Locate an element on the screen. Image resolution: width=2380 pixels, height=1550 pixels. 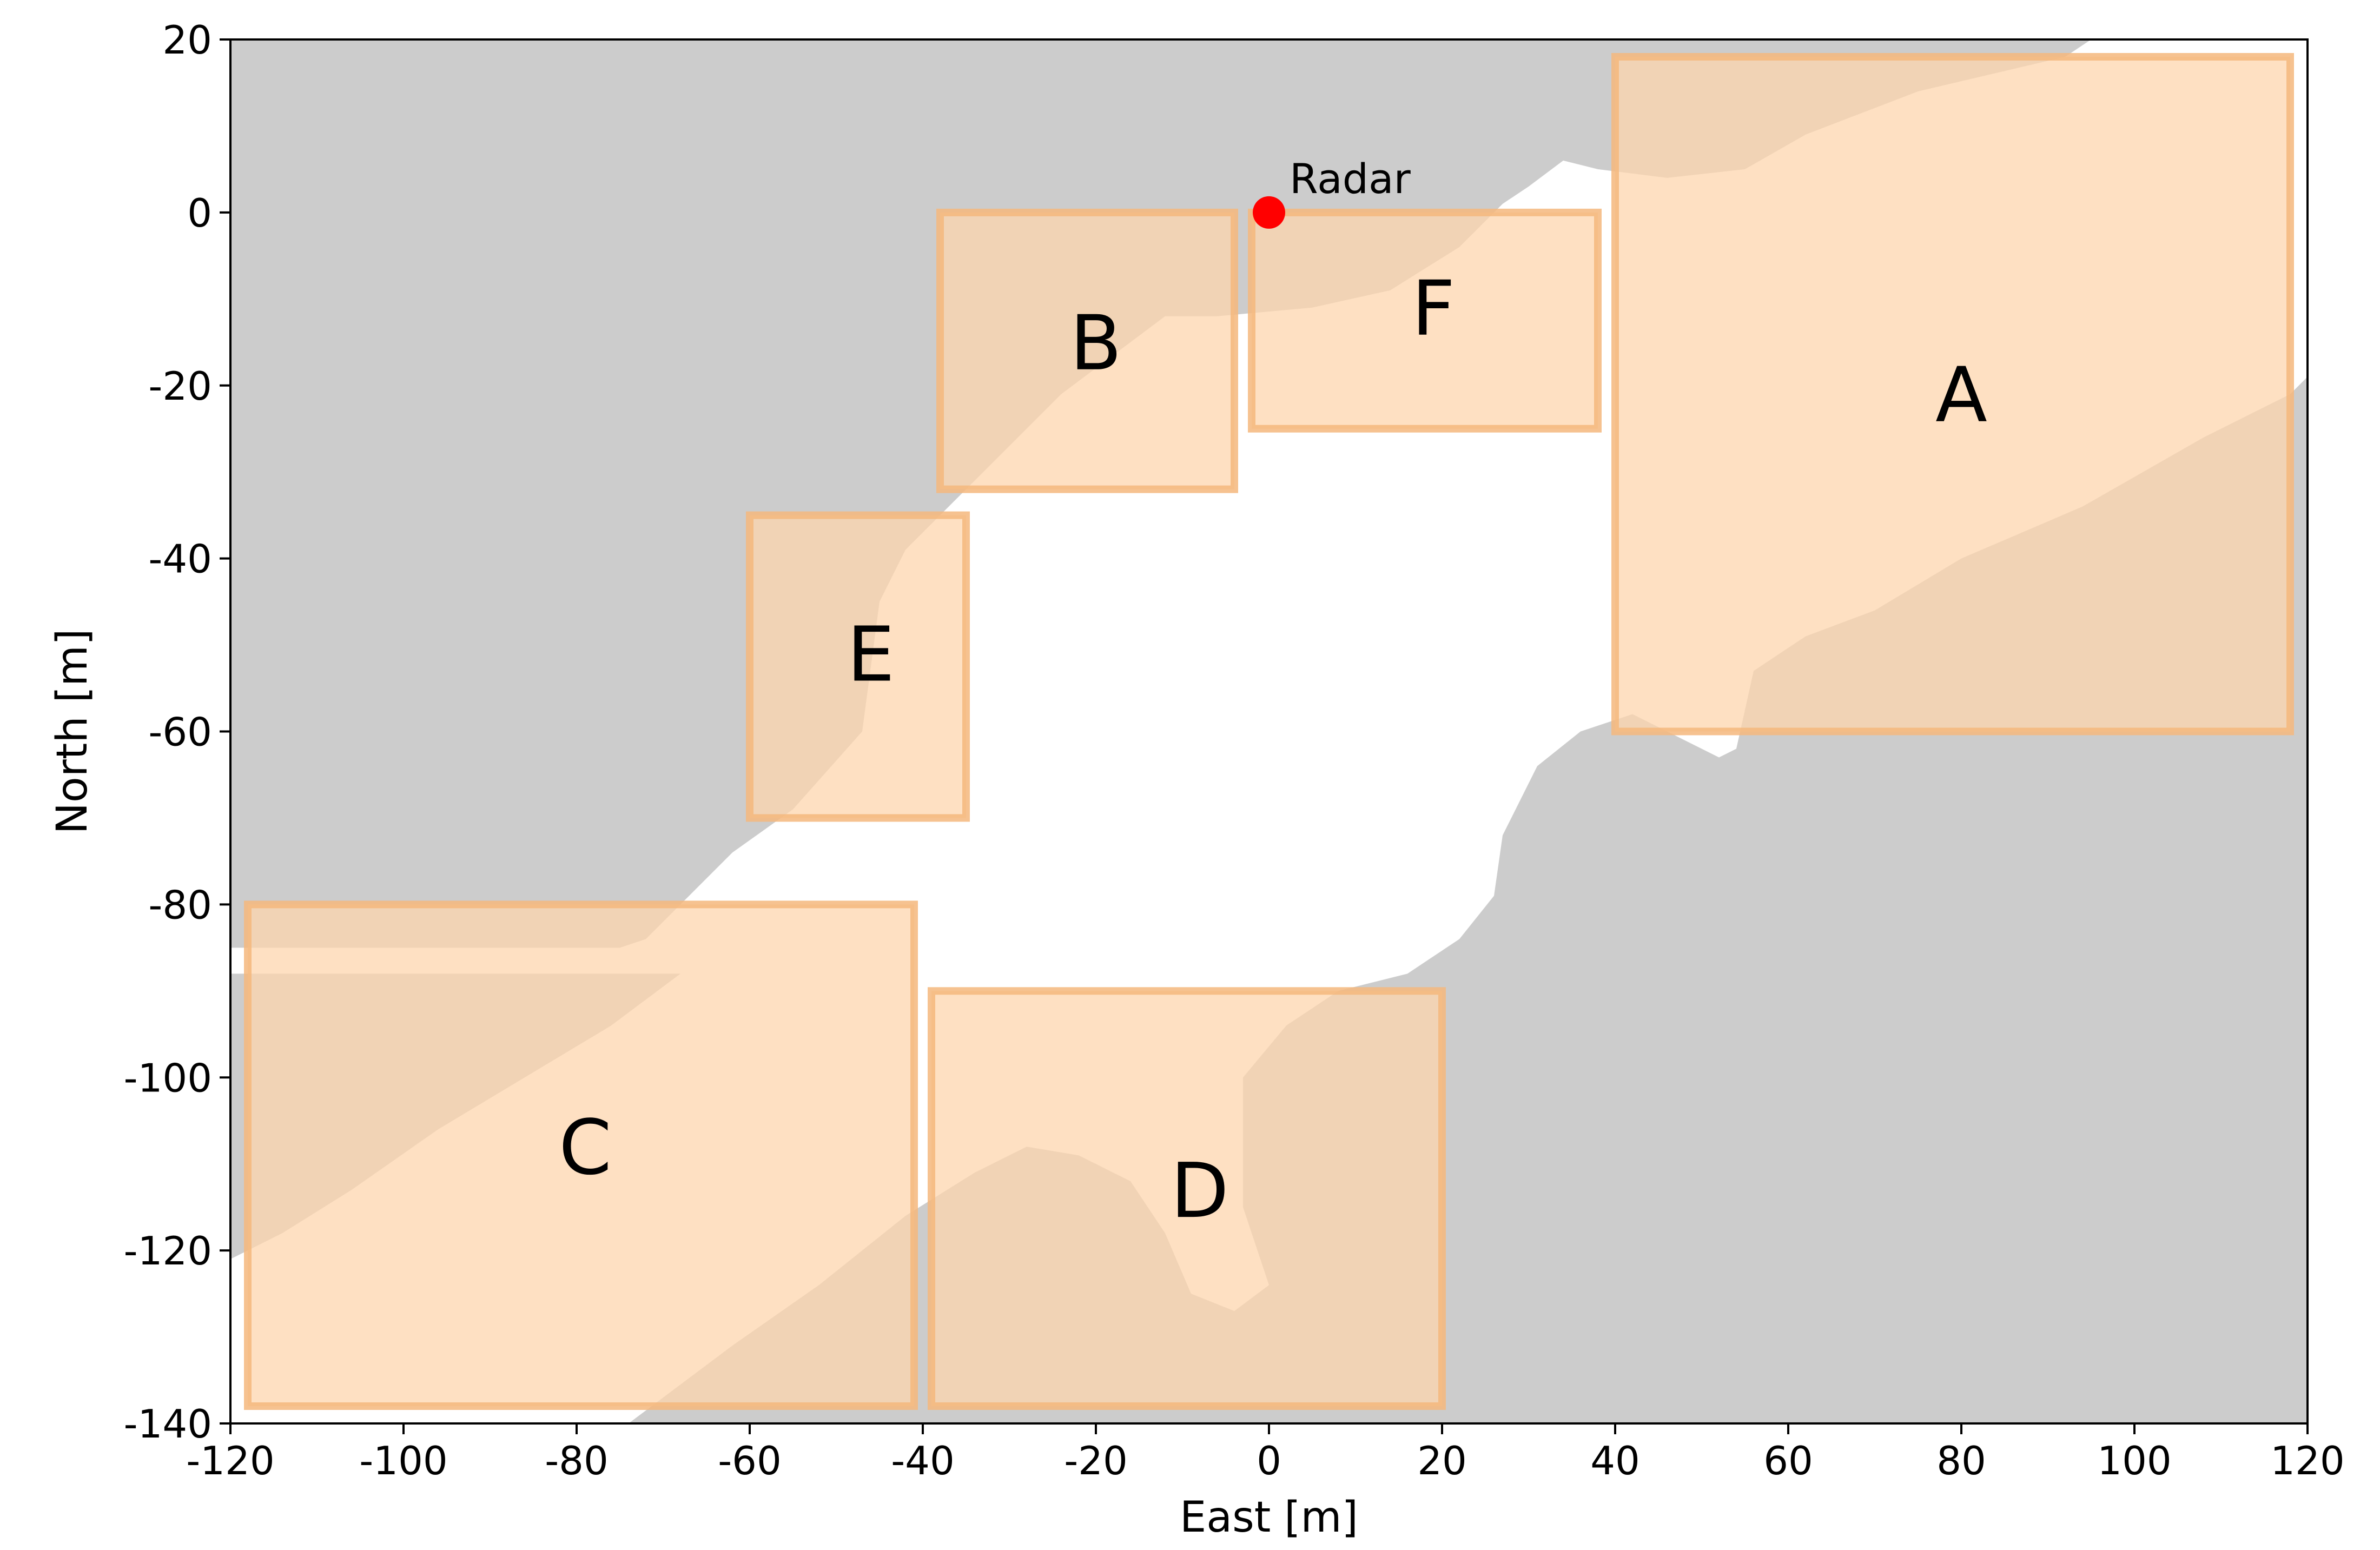
x-tick-label: 80 is located at coordinates (1961, 1460).